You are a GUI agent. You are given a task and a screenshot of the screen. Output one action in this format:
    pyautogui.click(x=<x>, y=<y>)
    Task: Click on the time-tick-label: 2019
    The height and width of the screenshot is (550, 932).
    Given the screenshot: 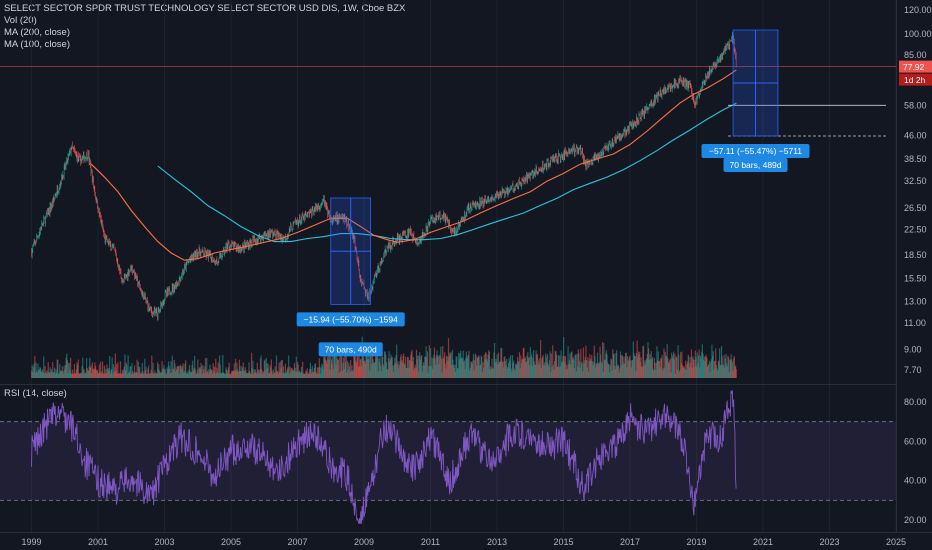 What is the action you would take?
    pyautogui.click(x=696, y=542)
    